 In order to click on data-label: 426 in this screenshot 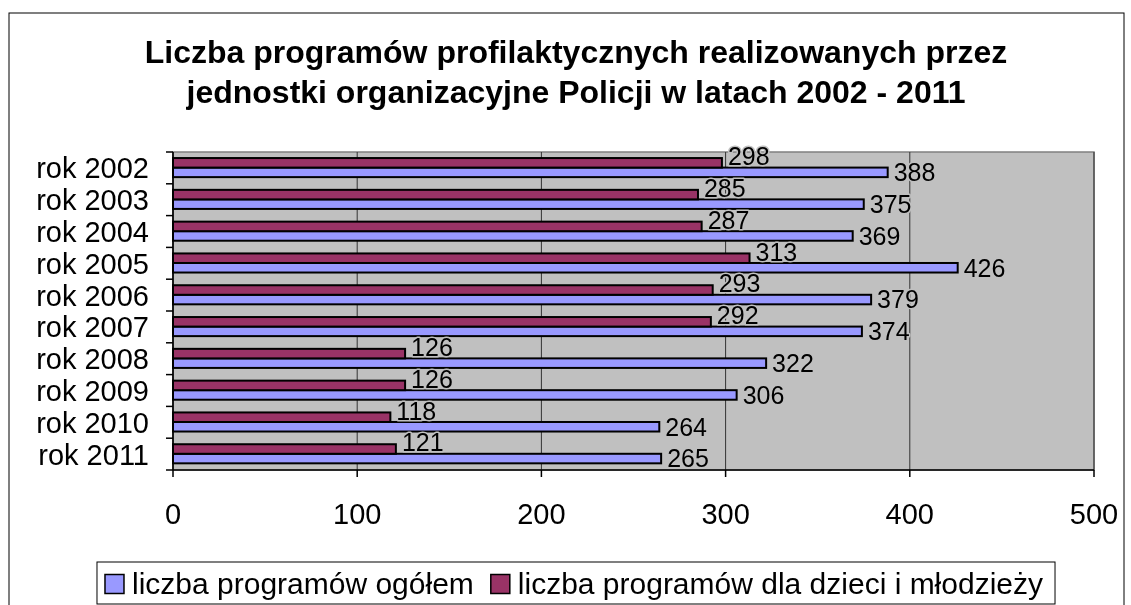, I will do `click(984, 267)`.